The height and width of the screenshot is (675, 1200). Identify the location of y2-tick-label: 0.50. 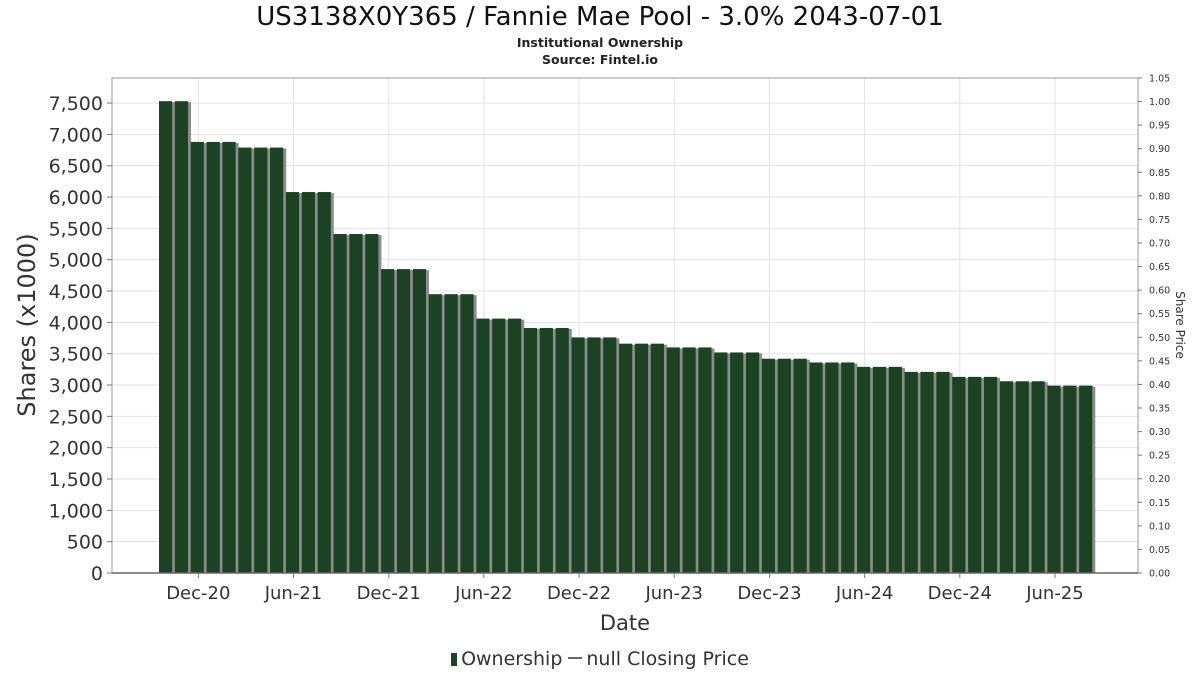
(1159, 338).